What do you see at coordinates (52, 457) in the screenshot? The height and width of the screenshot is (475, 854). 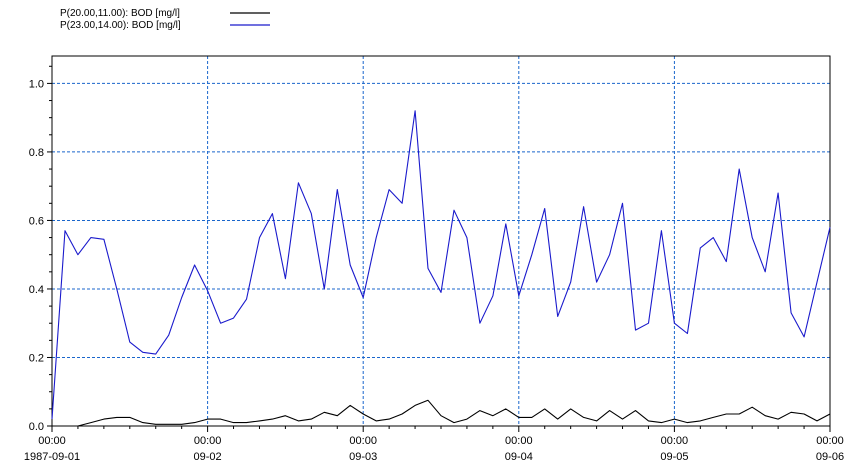 I see `x-tick-date-label: 1987-09-01` at bounding box center [52, 457].